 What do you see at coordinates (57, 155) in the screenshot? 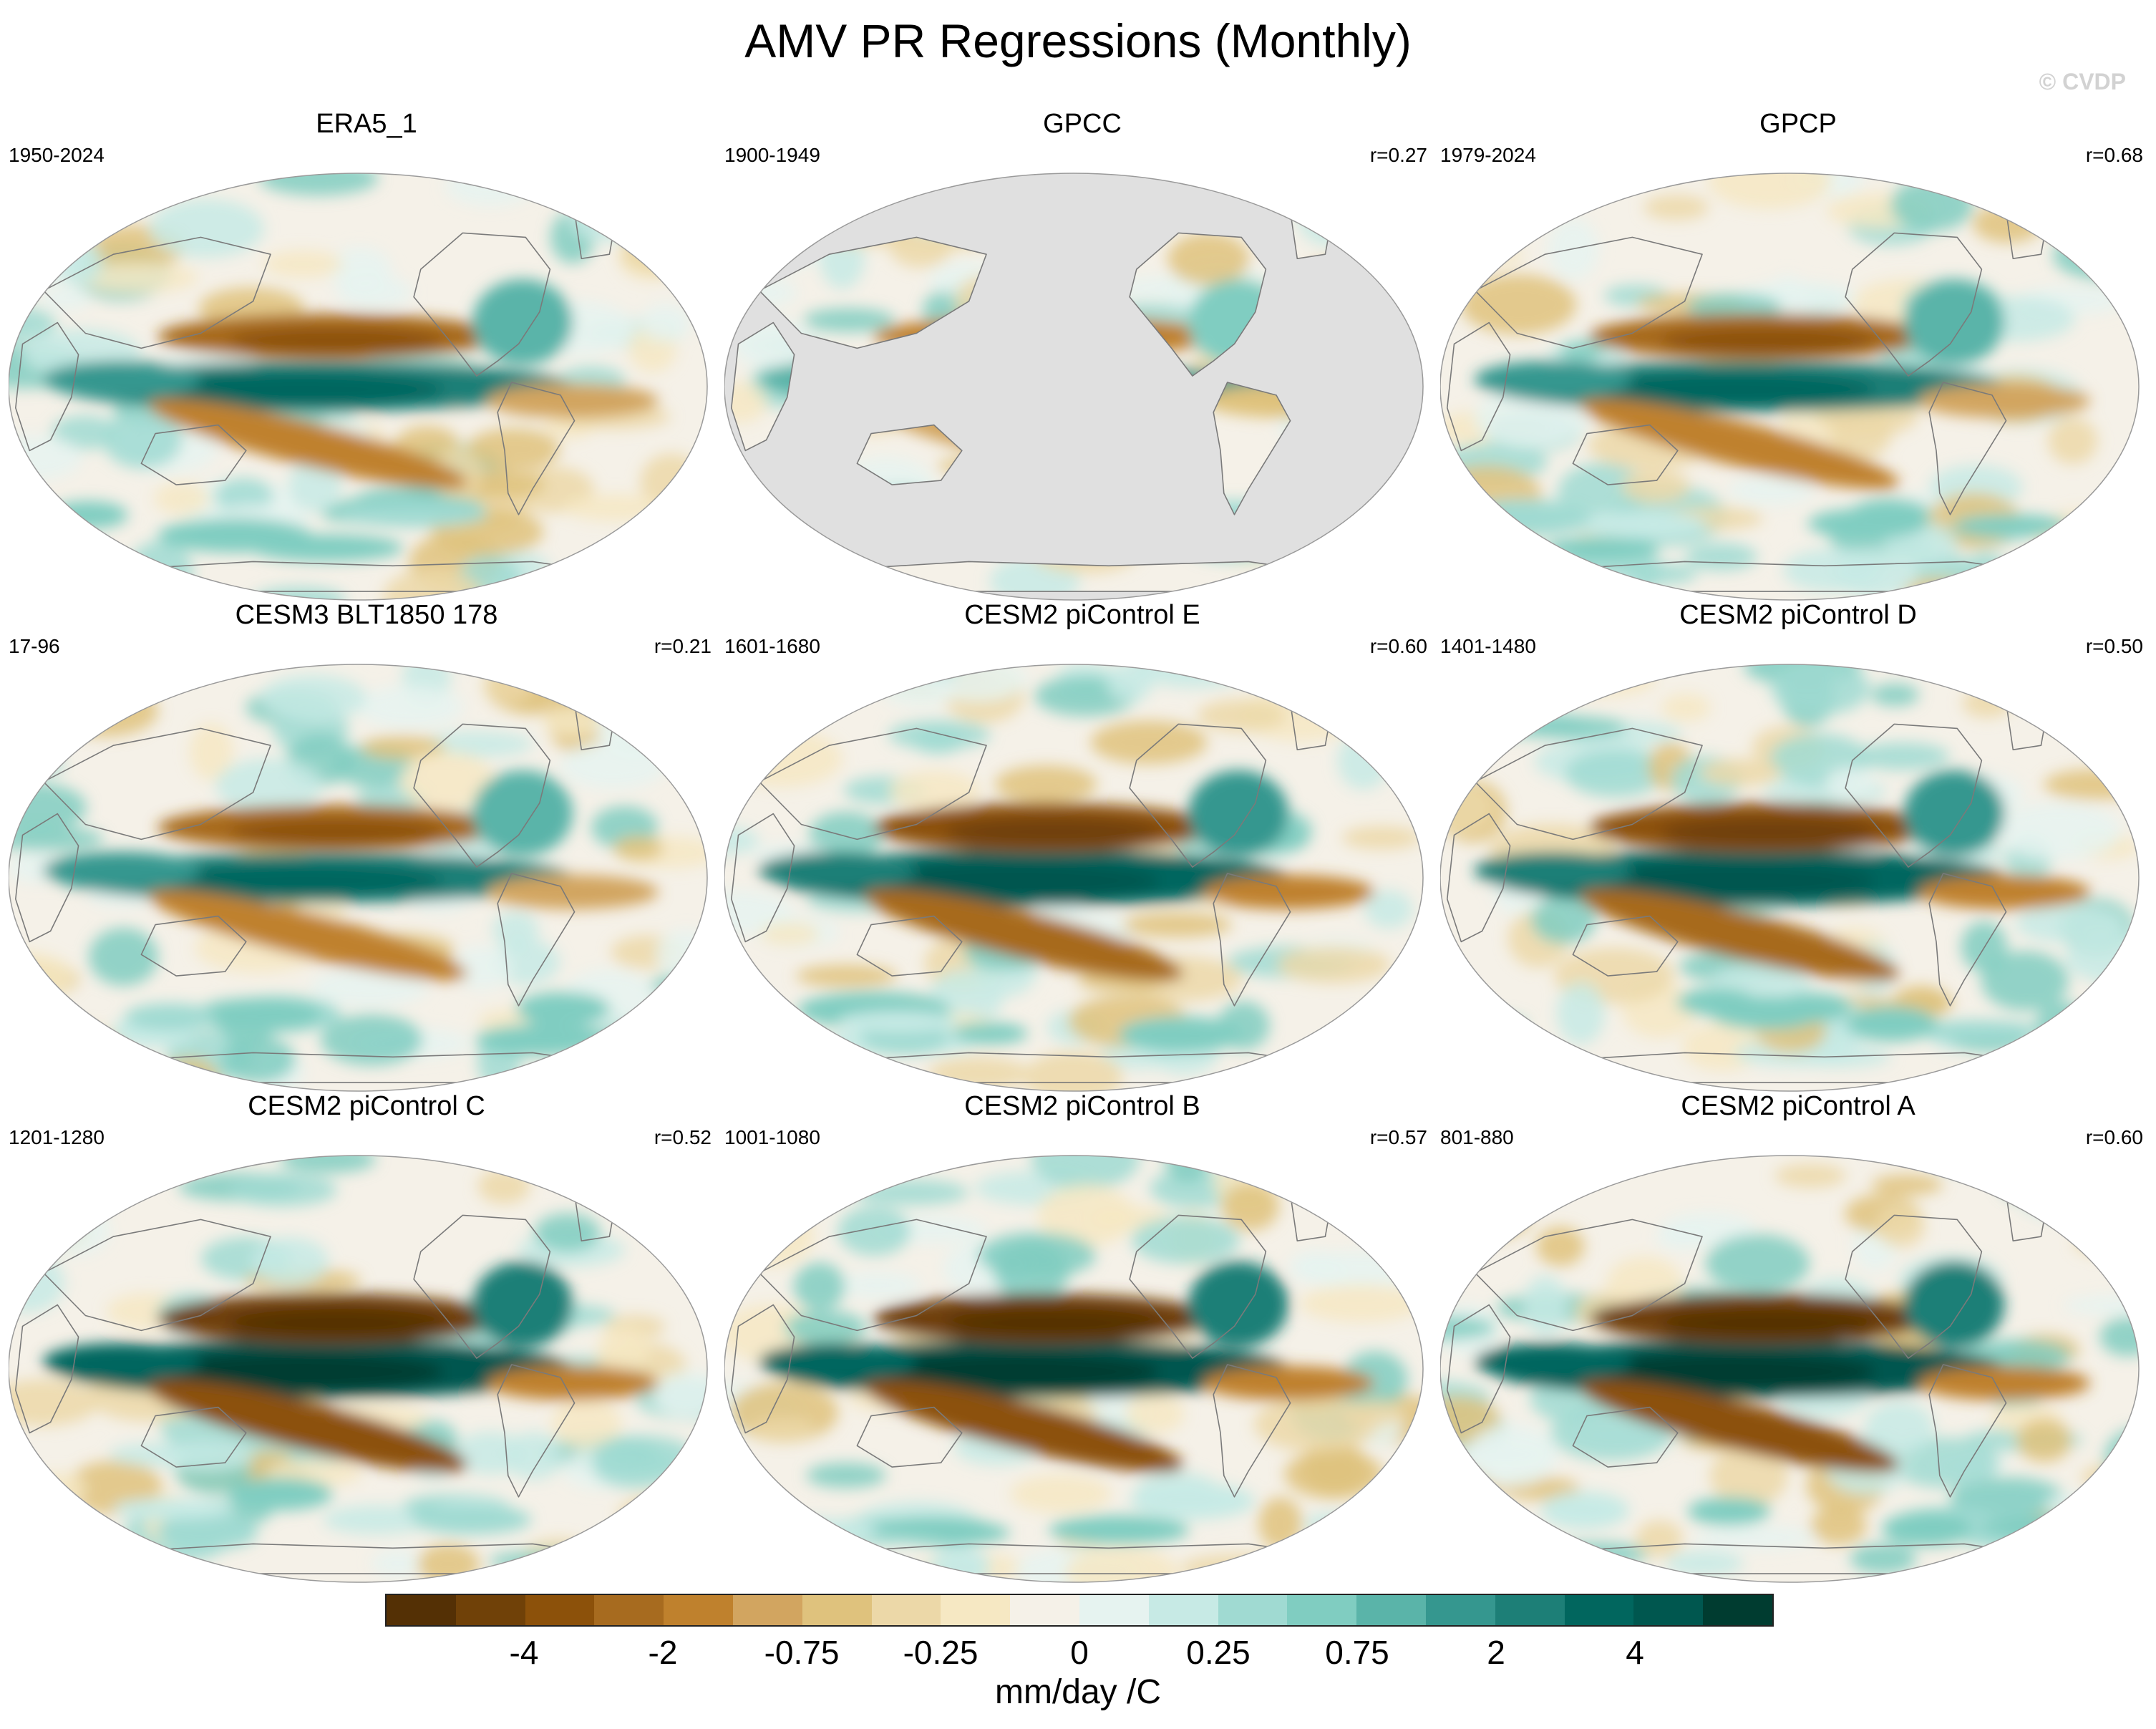
I see `panel-period: 1950-2024` at bounding box center [57, 155].